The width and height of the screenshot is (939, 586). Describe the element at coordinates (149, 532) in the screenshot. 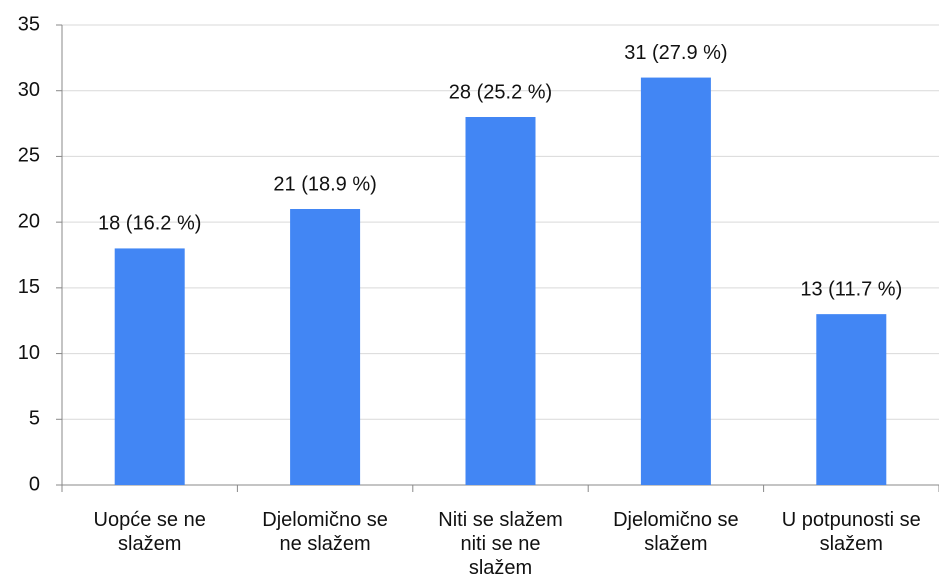

I see `x-tick-label: Uopće se ne slažem` at that location.